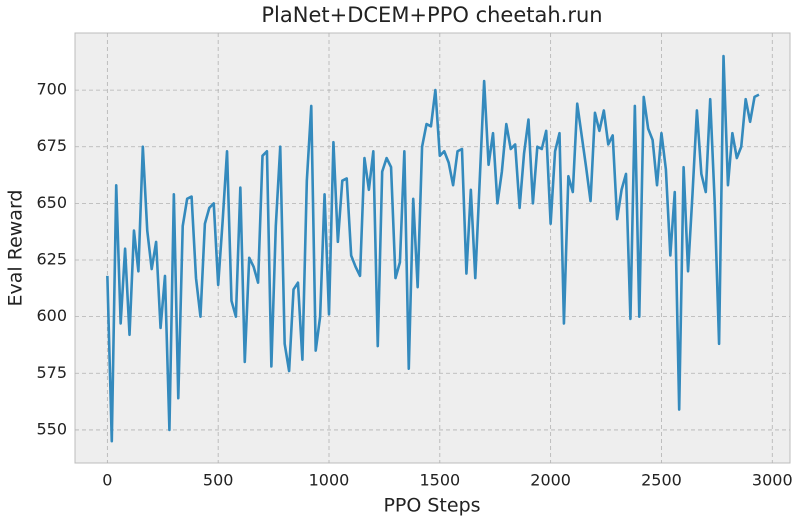 The image size is (800, 524). I want to click on x-tick-label: 2500, so click(661, 480).